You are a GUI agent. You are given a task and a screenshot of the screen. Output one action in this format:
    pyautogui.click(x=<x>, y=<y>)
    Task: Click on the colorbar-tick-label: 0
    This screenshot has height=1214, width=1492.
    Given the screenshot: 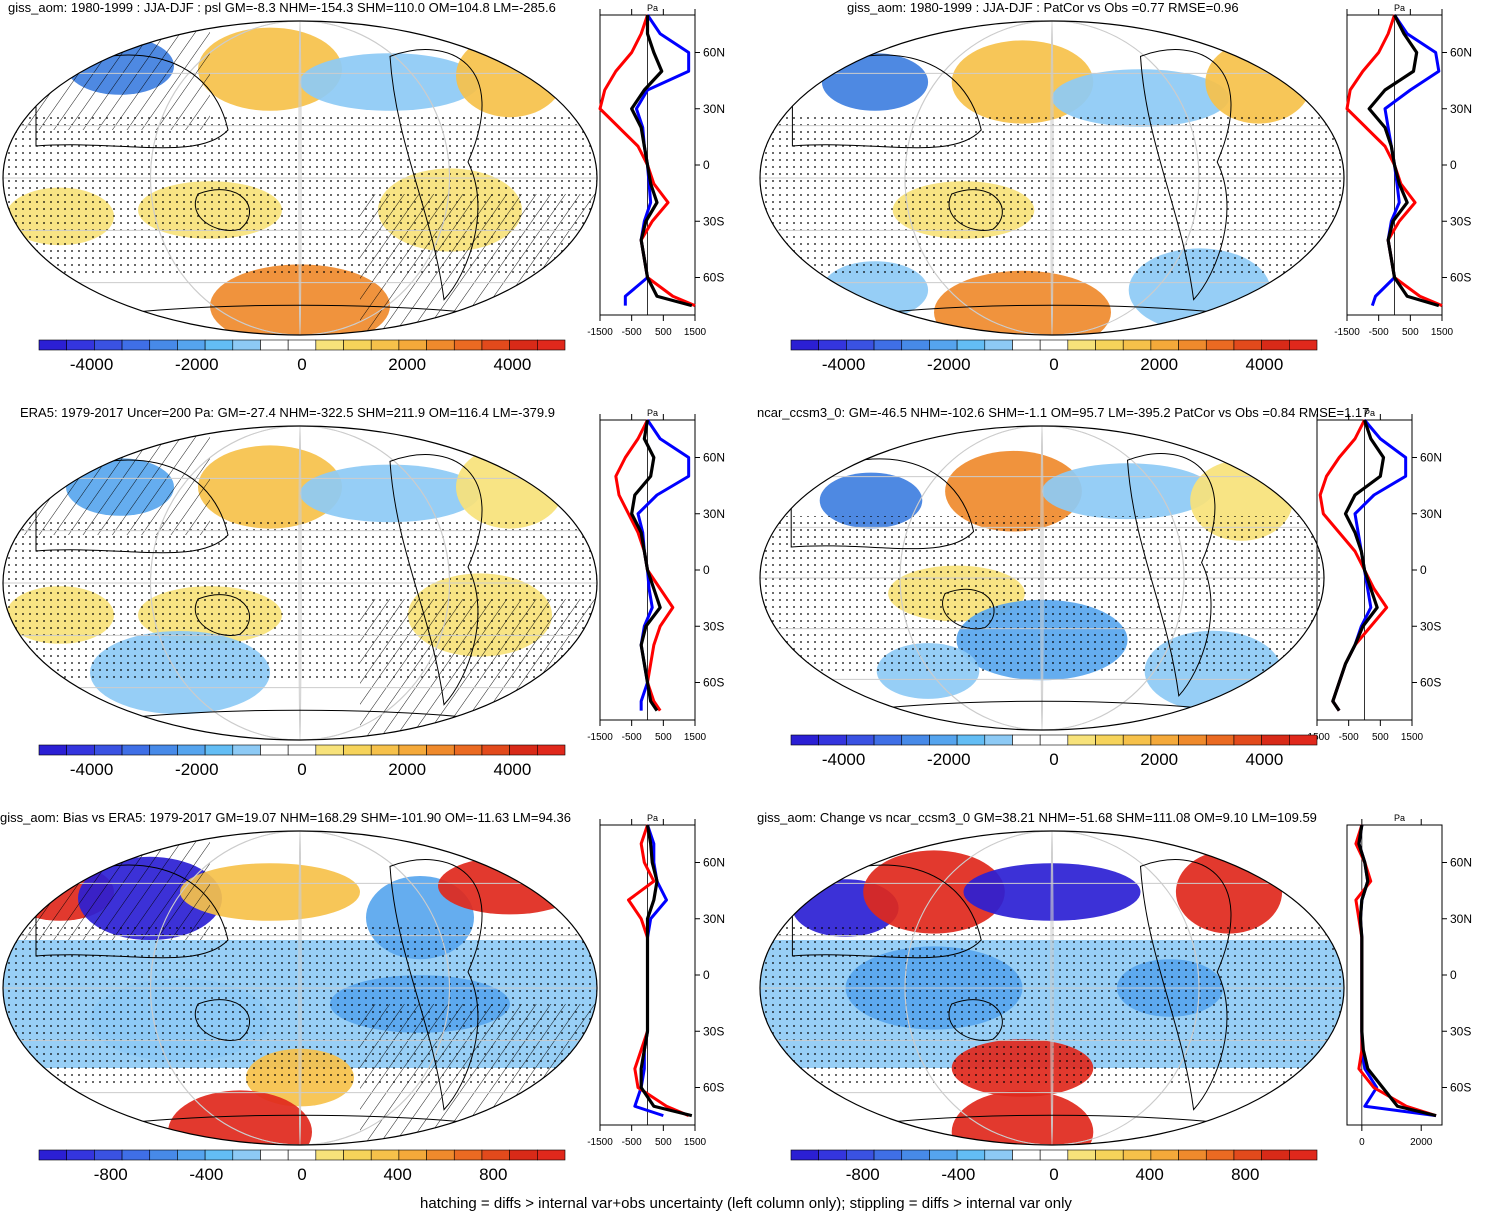 What is the action you would take?
    pyautogui.click(x=1053, y=364)
    